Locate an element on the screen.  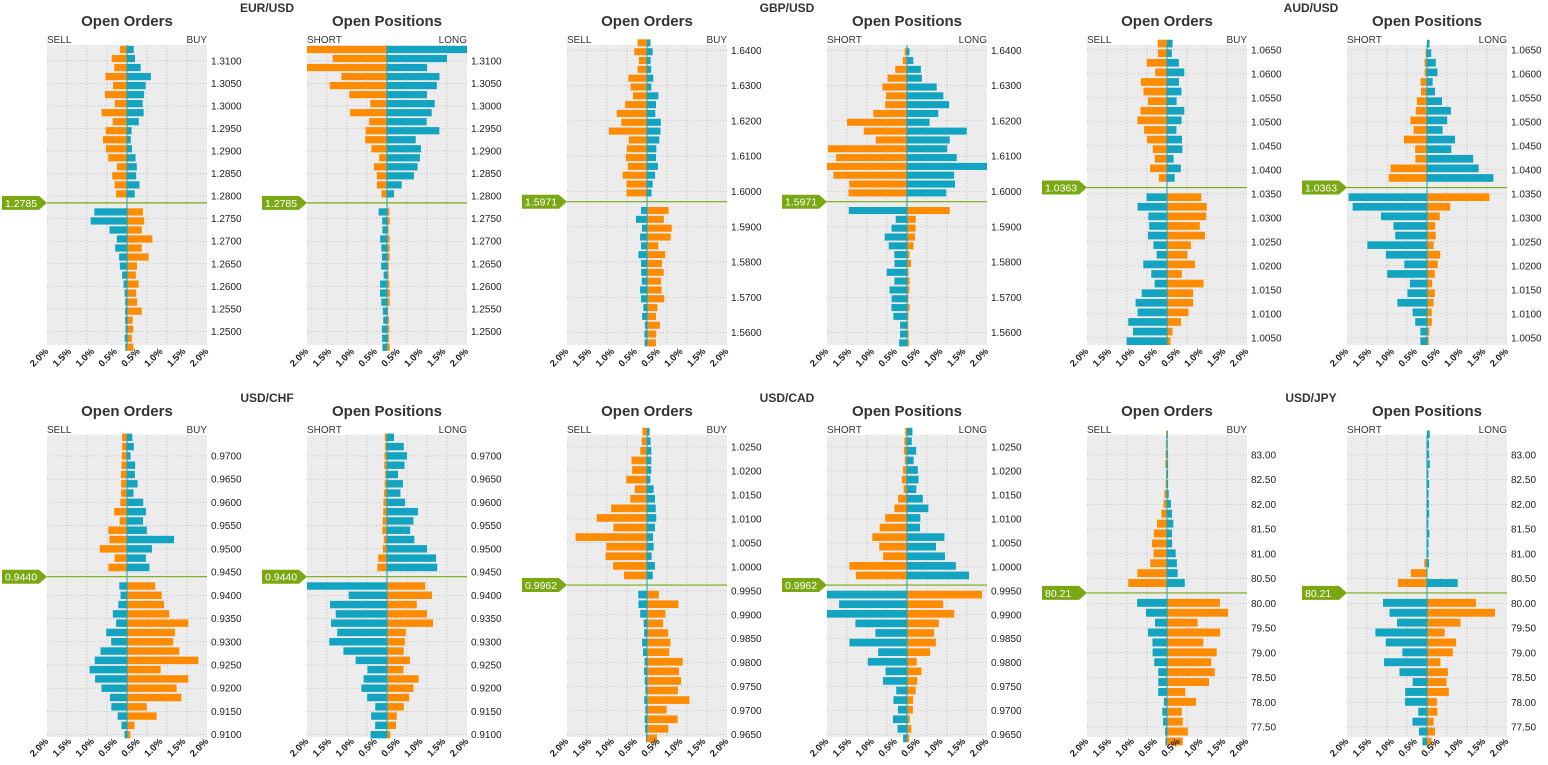
orders-title: Open Orders is located at coordinates (1167, 411).